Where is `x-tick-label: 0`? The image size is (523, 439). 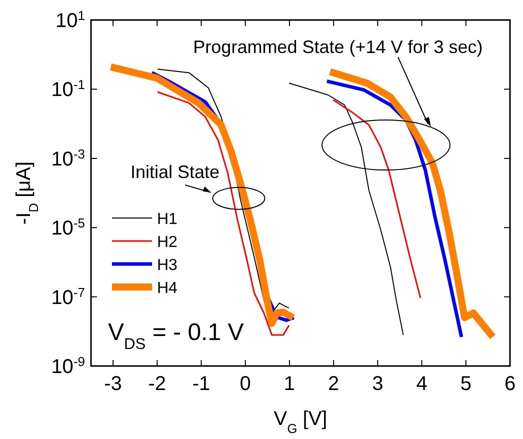 x-tick-label: 0 is located at coordinates (245, 384).